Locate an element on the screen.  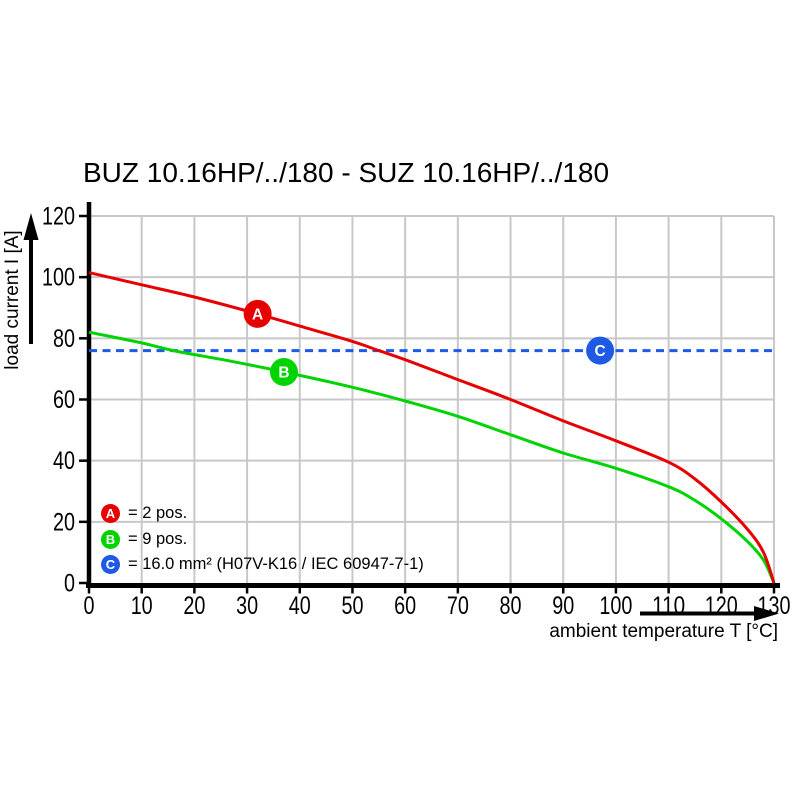
curve-marker-c is located at coordinates (600, 350).